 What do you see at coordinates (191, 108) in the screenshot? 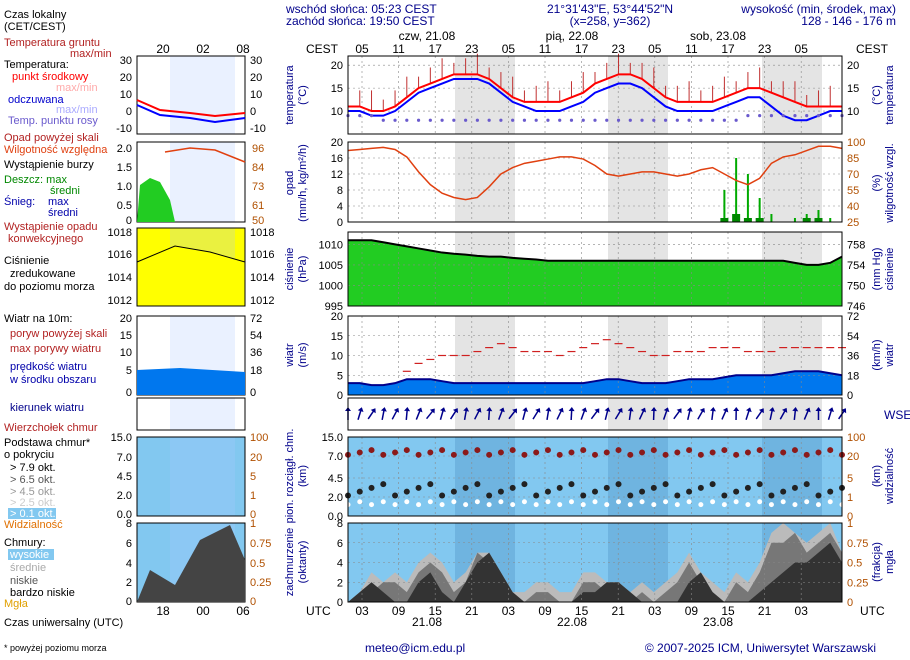
I see `small-temp-line` at bounding box center [191, 108].